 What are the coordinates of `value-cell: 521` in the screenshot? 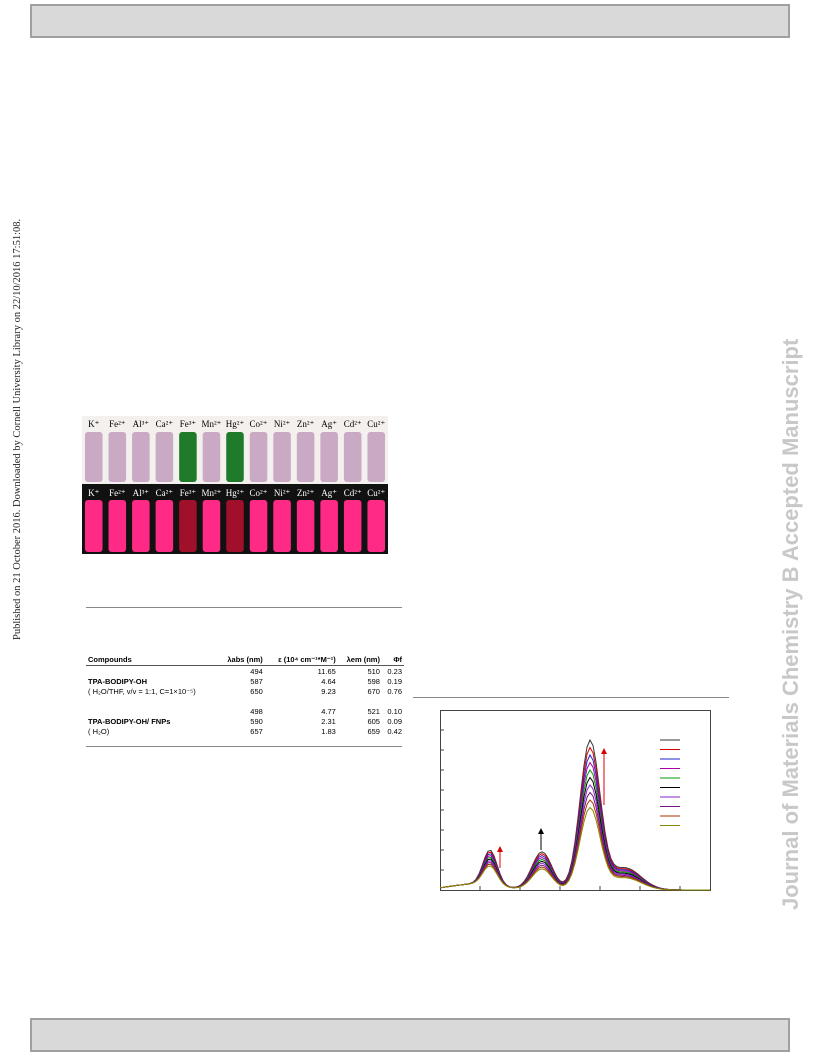 It's located at (373, 711).